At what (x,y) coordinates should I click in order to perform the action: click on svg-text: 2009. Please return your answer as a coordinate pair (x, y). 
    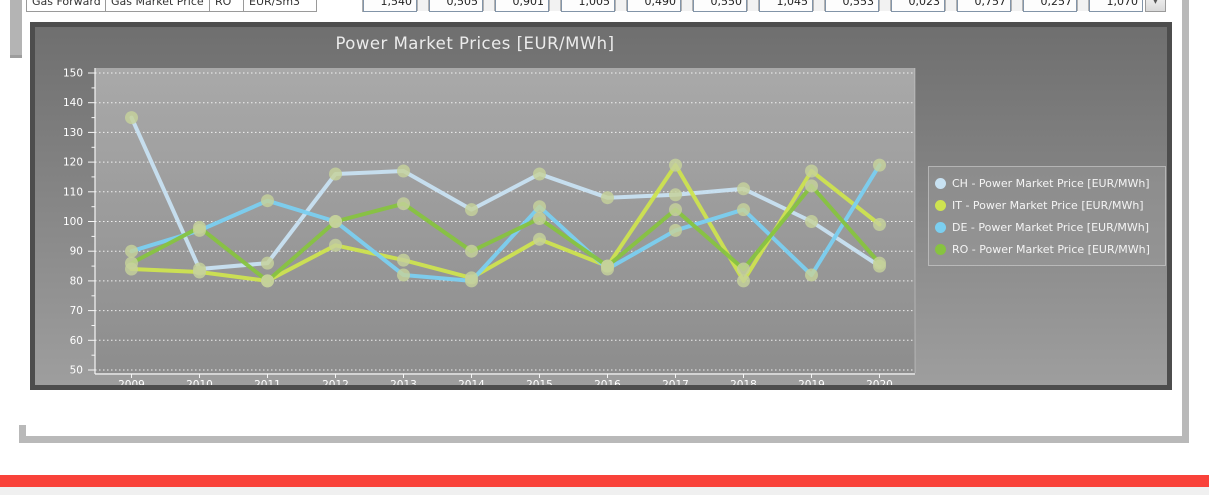
    Looking at the image, I should click on (131, 382).